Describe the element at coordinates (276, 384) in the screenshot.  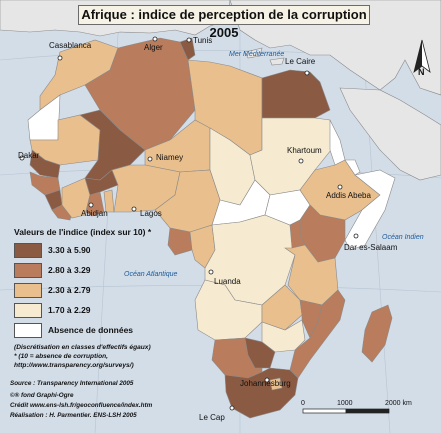
I see `country-lesotho-swaziland` at that location.